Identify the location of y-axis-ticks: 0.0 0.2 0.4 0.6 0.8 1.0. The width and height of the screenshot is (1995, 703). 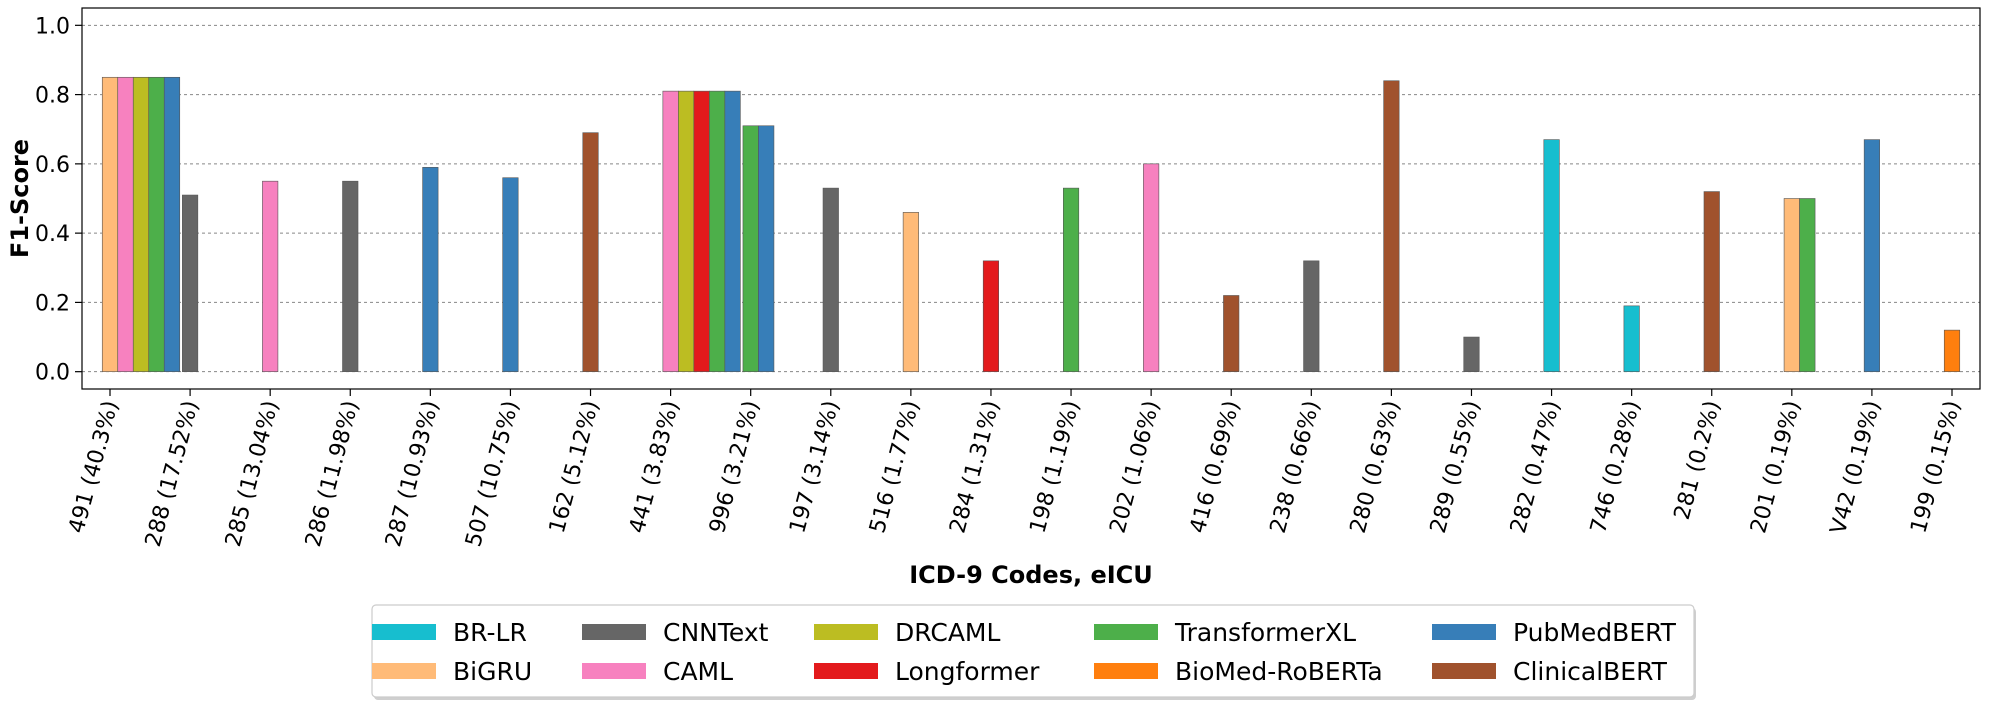
(58, 200).